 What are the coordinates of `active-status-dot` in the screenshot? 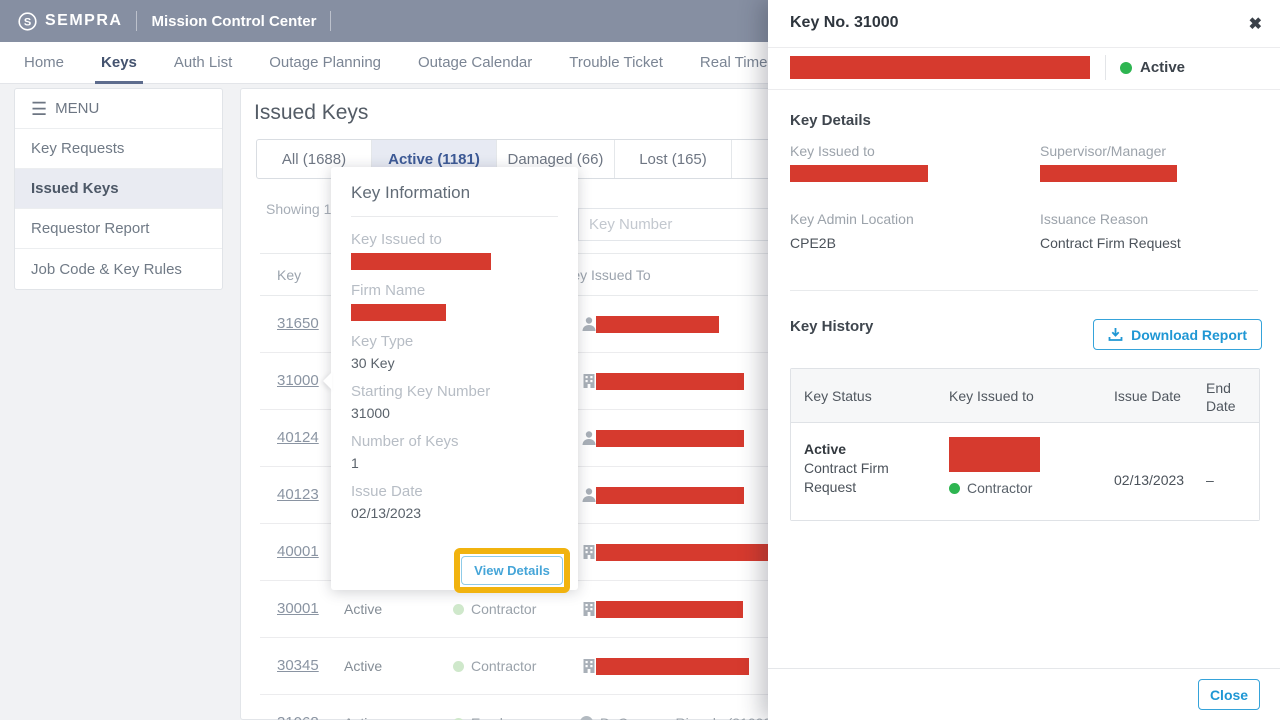 It's located at (1126, 67).